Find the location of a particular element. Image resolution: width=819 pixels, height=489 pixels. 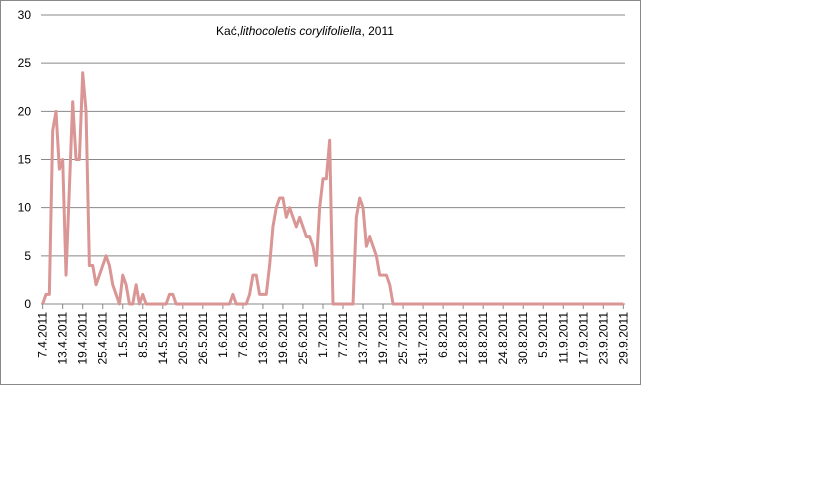

x-tick-label: 1.5.2011 is located at coordinates (123, 335).